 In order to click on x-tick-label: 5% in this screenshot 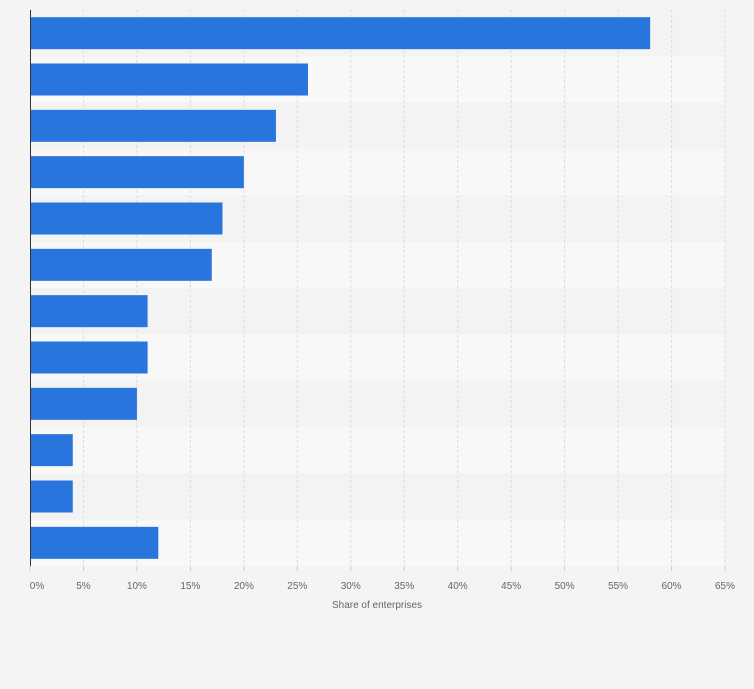, I will do `click(83, 586)`.